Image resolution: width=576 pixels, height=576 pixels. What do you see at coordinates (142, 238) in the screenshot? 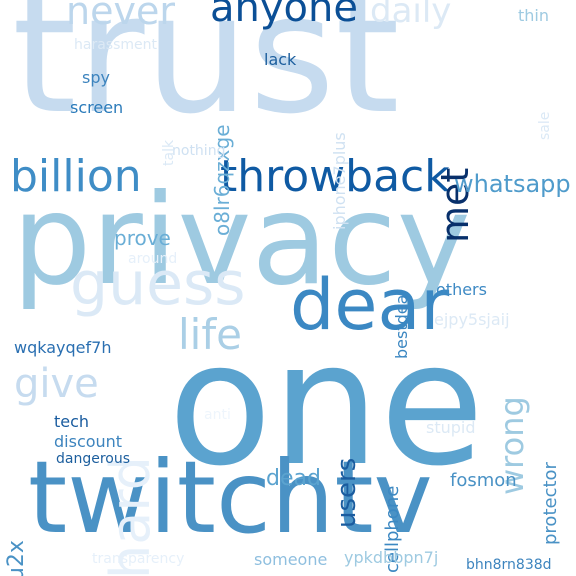
I see `word-prove: prove` at bounding box center [142, 238].